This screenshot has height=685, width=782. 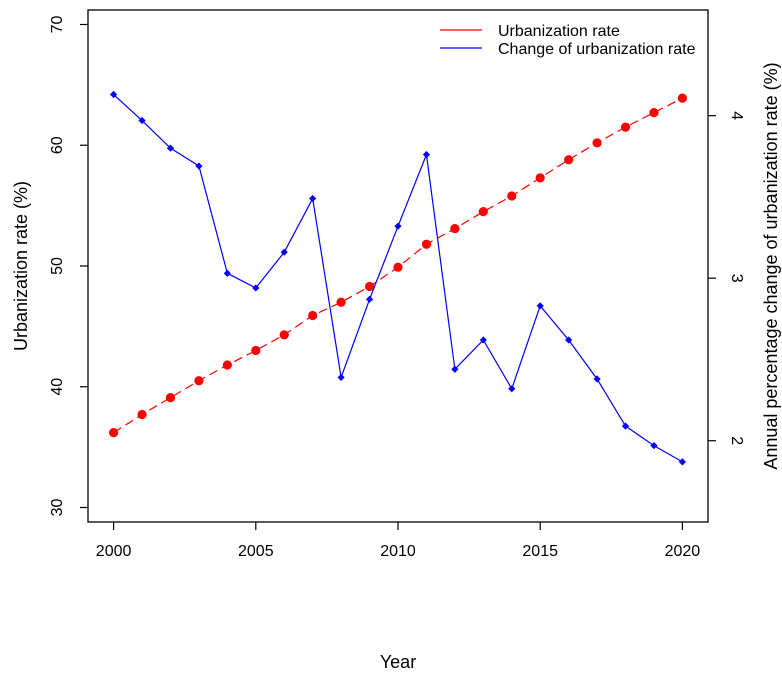 What do you see at coordinates (398, 541) in the screenshot?
I see `x-axis: 2000 2005 2010 2015 2020` at bounding box center [398, 541].